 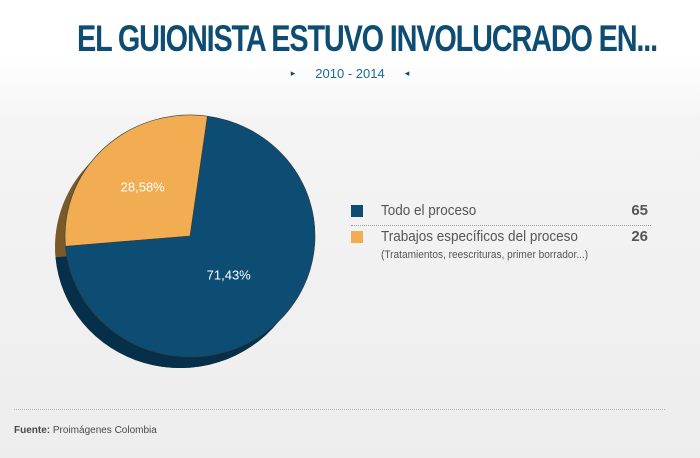 What do you see at coordinates (639, 236) in the screenshot?
I see `legend-value: 26` at bounding box center [639, 236].